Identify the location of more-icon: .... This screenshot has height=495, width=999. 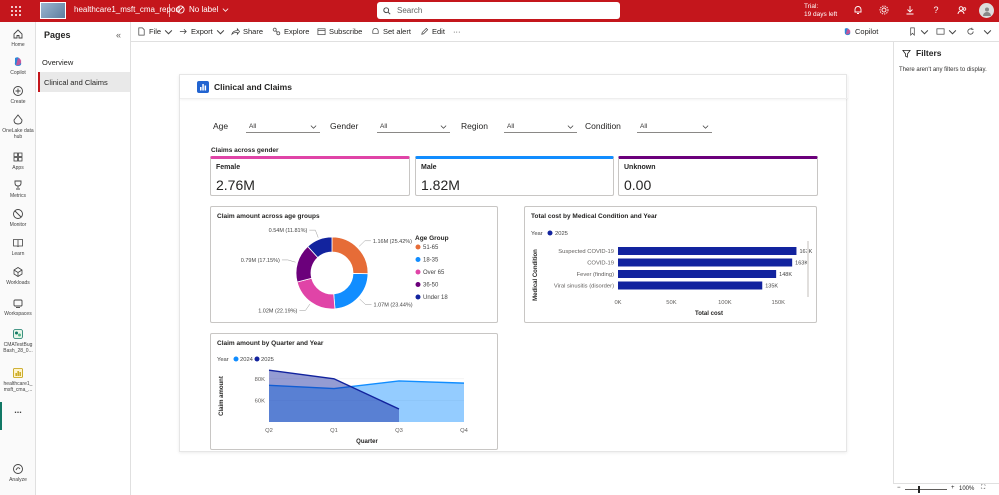
(18, 410).